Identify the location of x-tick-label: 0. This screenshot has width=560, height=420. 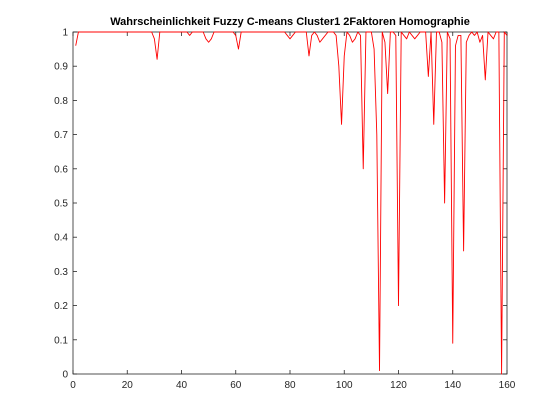
(73, 385).